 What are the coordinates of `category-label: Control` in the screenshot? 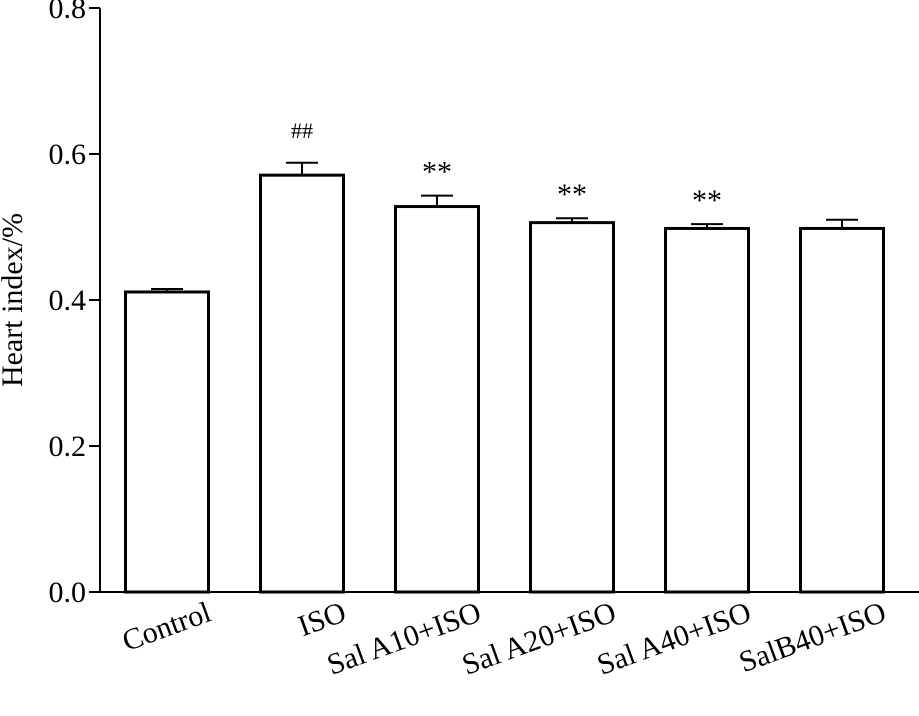 It's located at (166, 627).